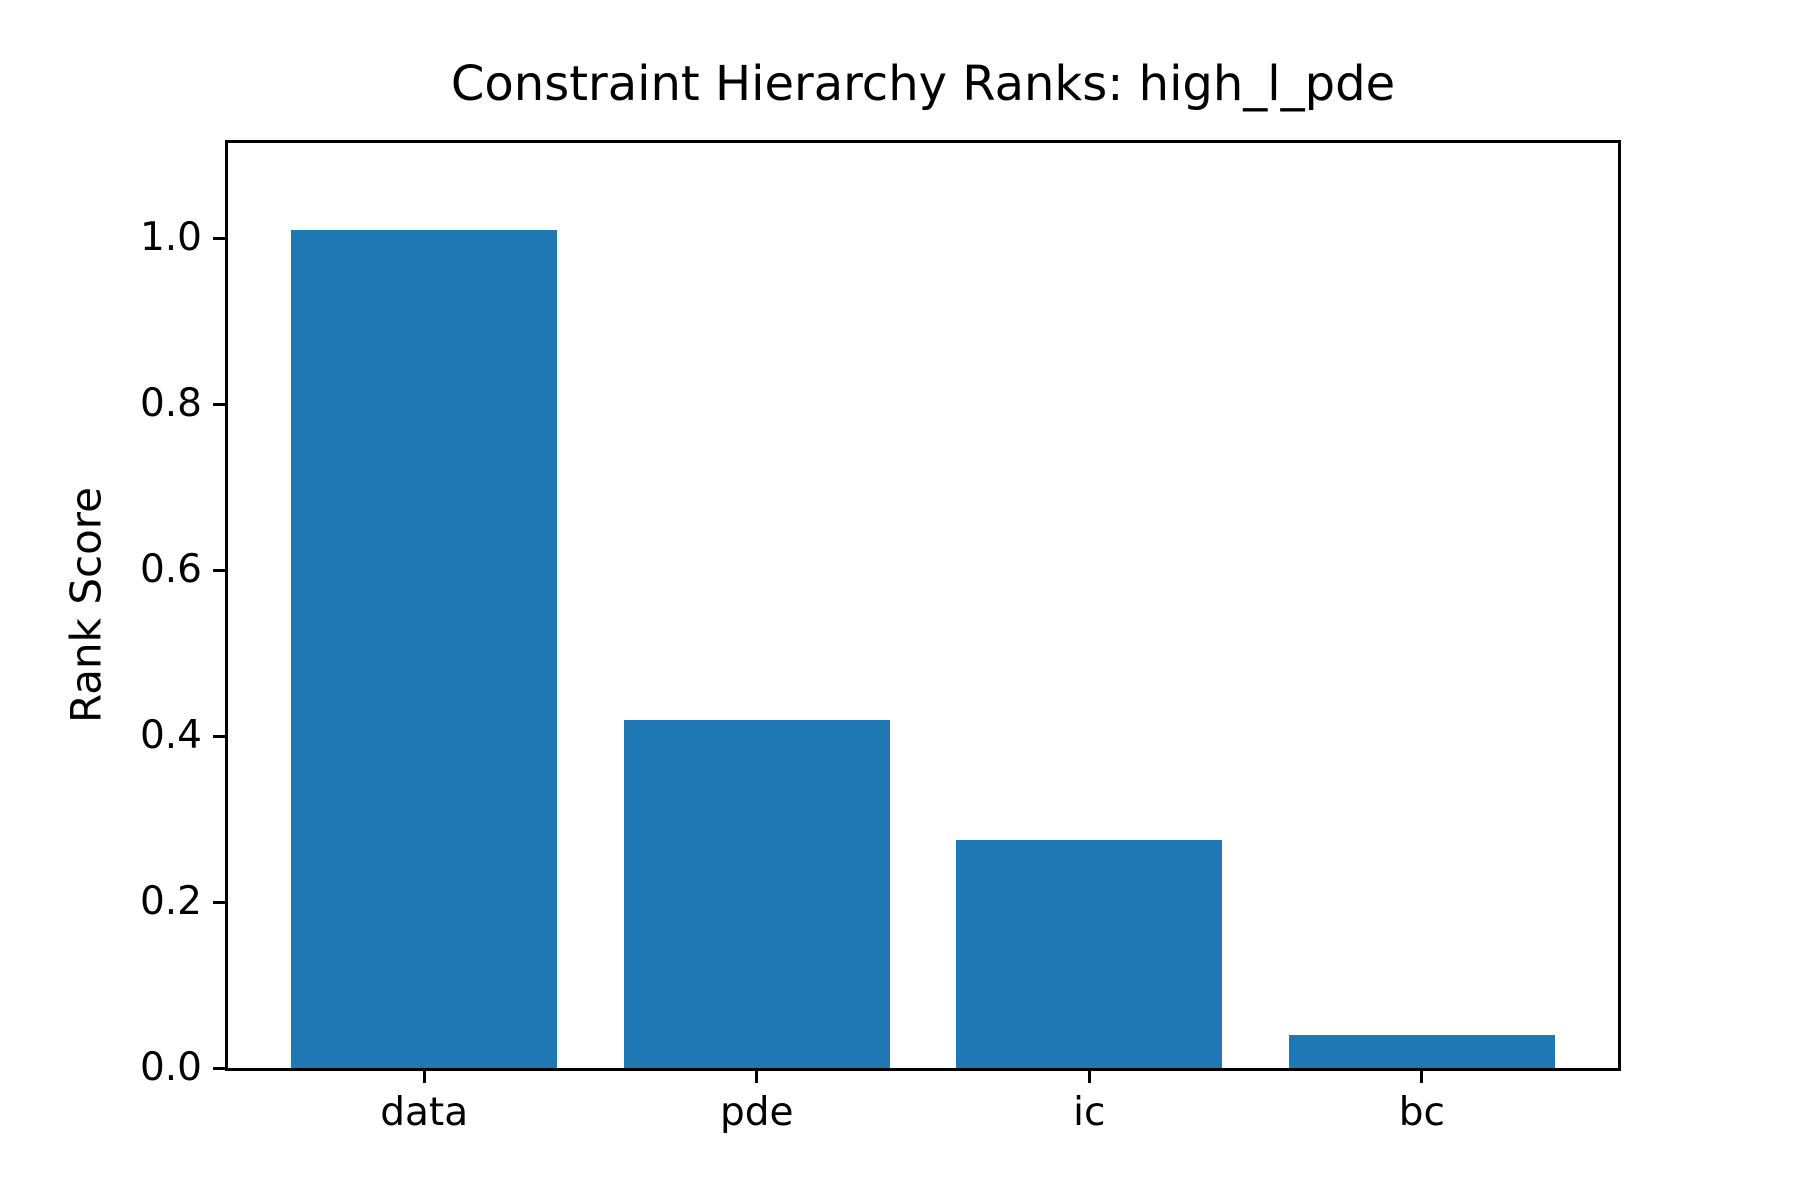  Describe the element at coordinates (1421, 1112) in the screenshot. I see `x-tick-label-bc: bc` at that location.